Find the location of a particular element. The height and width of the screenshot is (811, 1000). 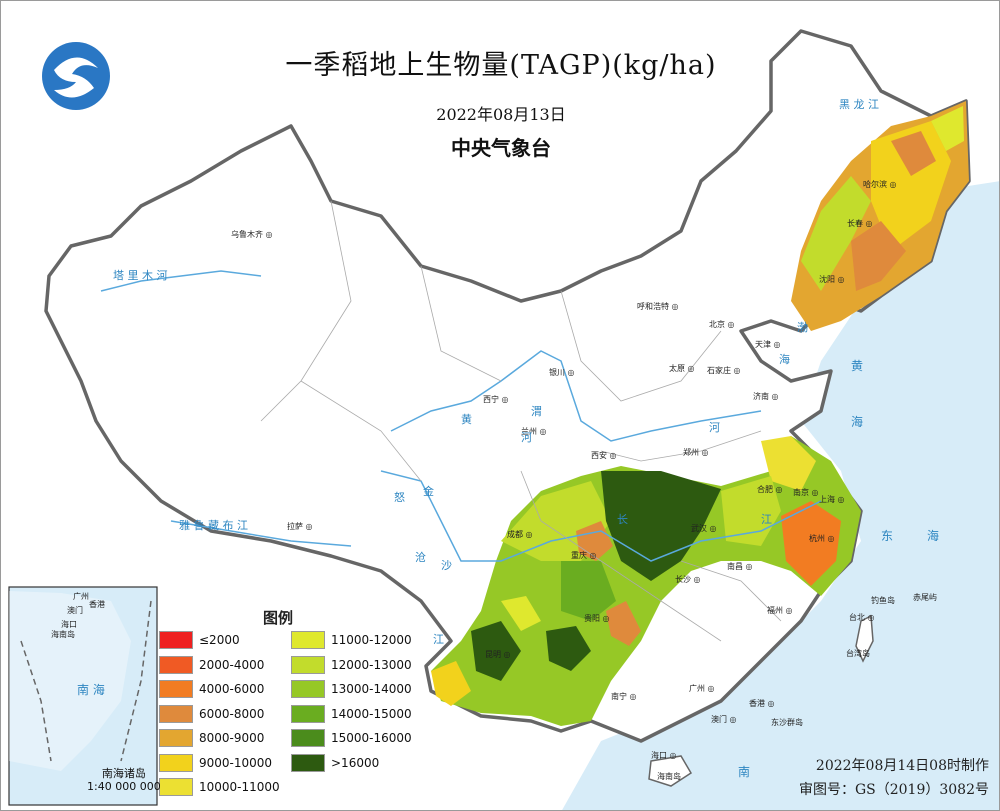

city-label: 沈阳 ◎ is located at coordinates (832, 279).